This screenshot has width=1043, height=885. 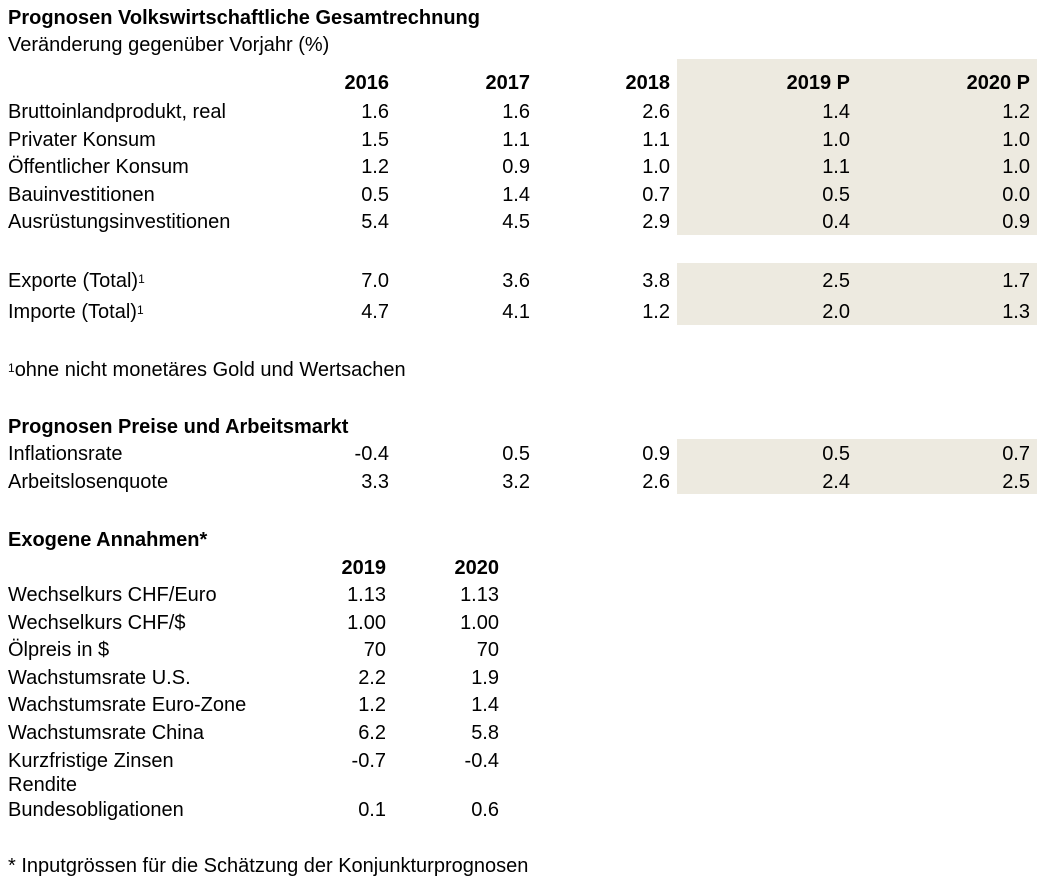 I want to click on row-label: Wachstumsrate U.S., so click(x=99, y=678).